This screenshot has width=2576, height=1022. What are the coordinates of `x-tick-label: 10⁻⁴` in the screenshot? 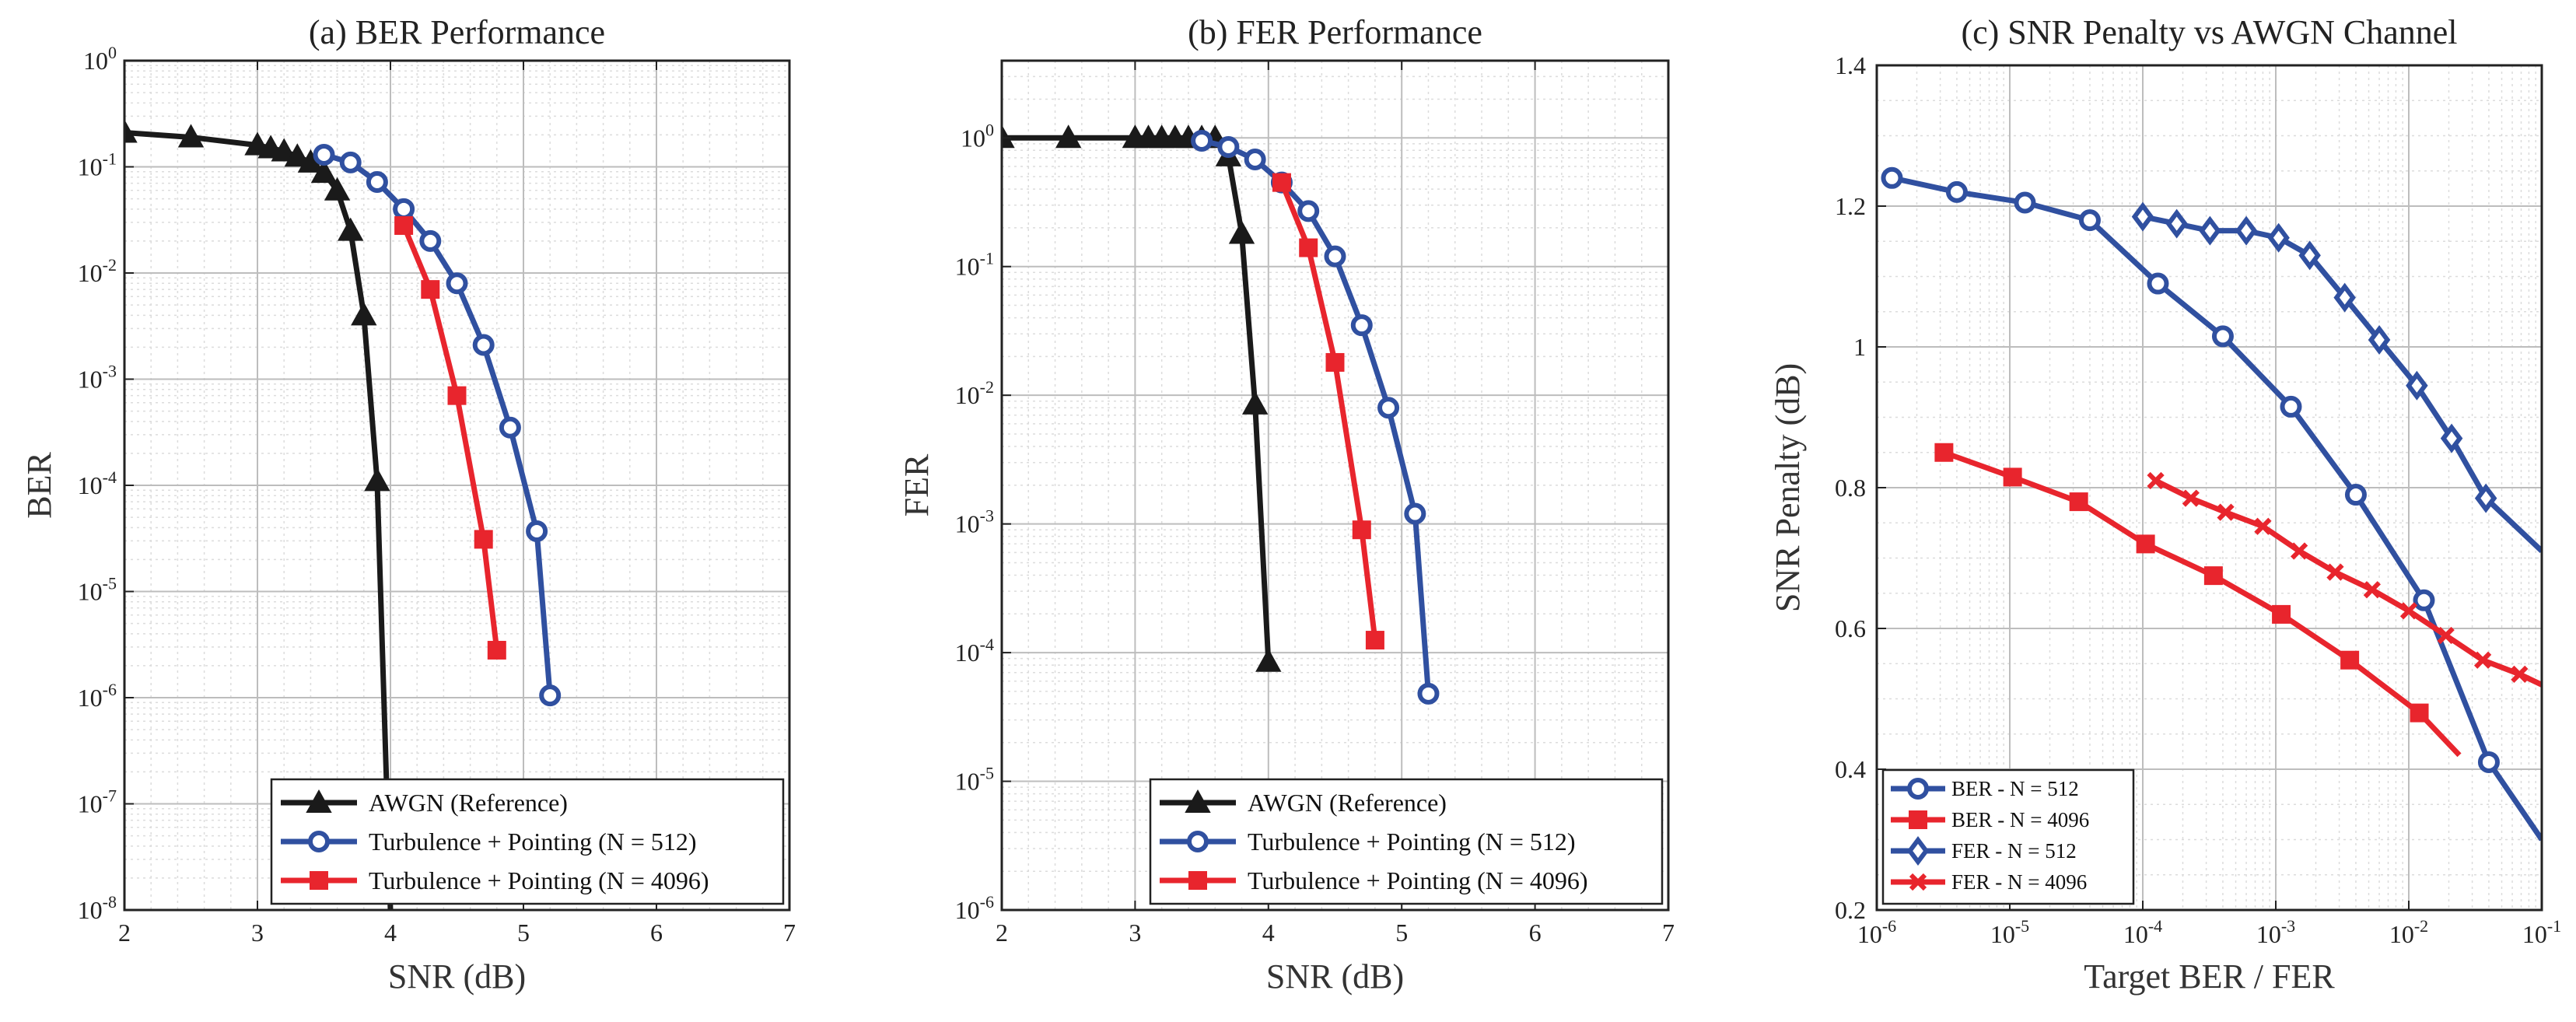 It's located at (2142, 932).